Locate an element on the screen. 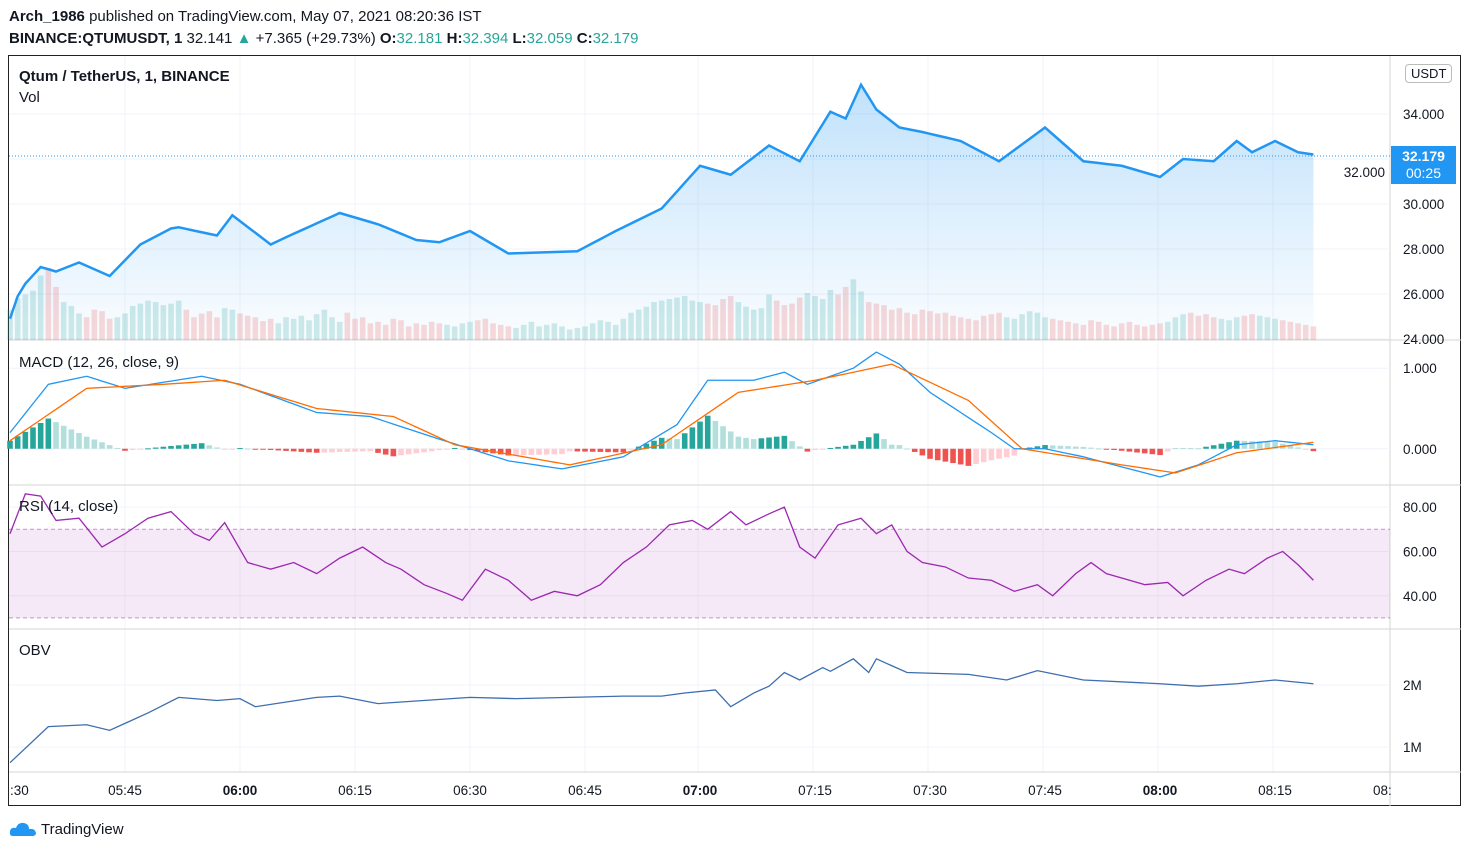 This screenshot has width=1470, height=854. open-value: 32.181 is located at coordinates (419, 38).